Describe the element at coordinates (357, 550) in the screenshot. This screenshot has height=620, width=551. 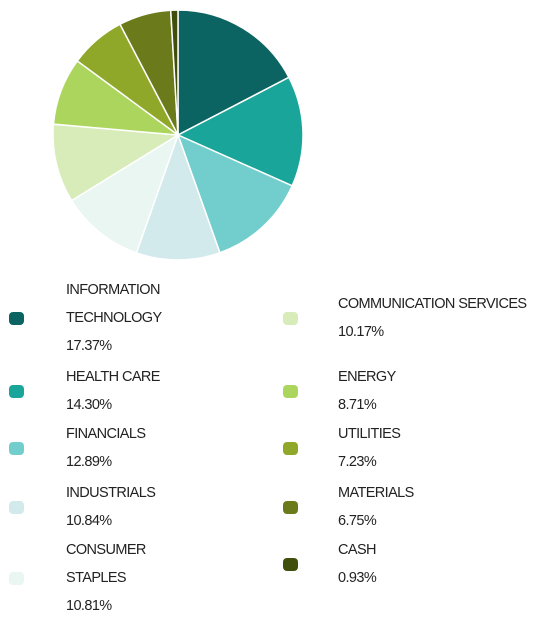
I see `legend-label: CASH` at that location.